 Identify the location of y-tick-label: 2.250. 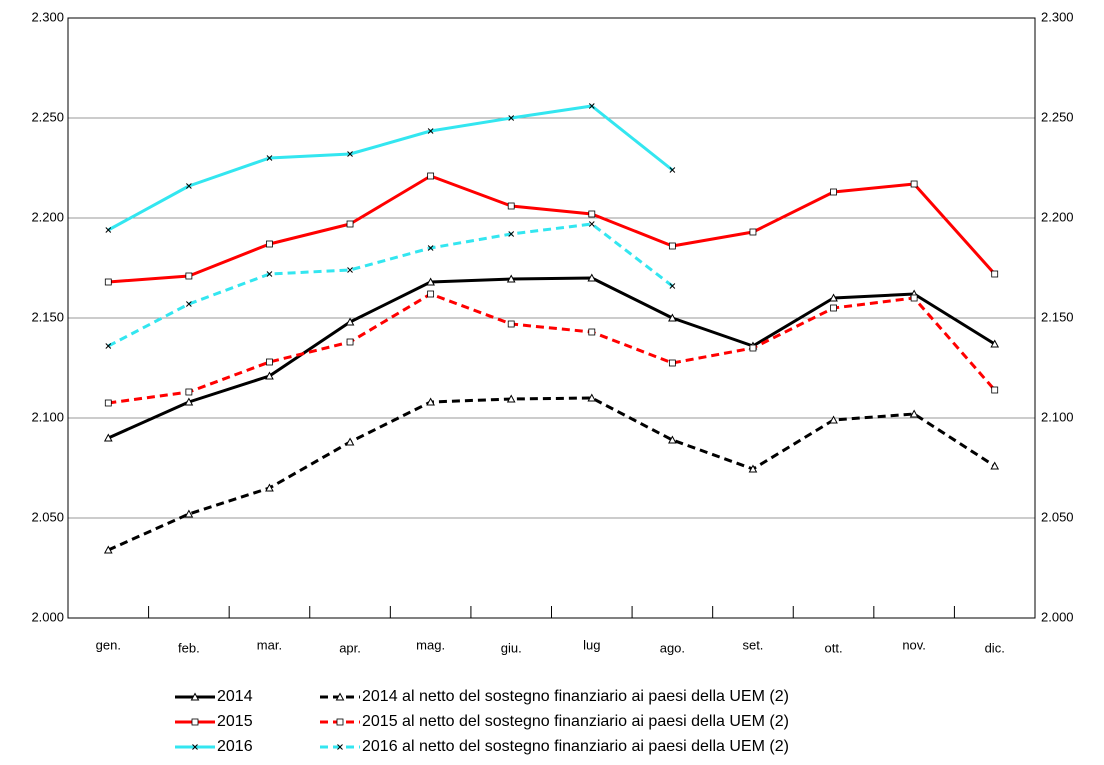
(47, 116).